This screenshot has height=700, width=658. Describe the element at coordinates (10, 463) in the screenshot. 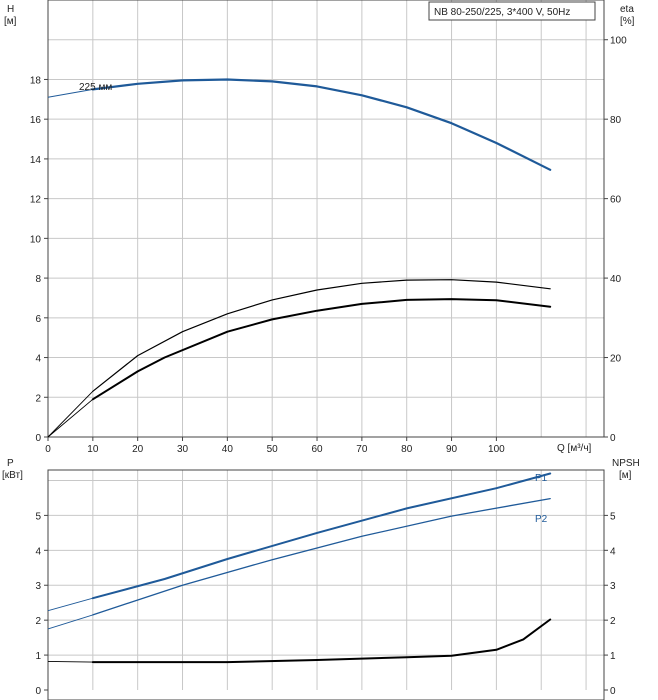

I see `p-axis-label: P` at that location.